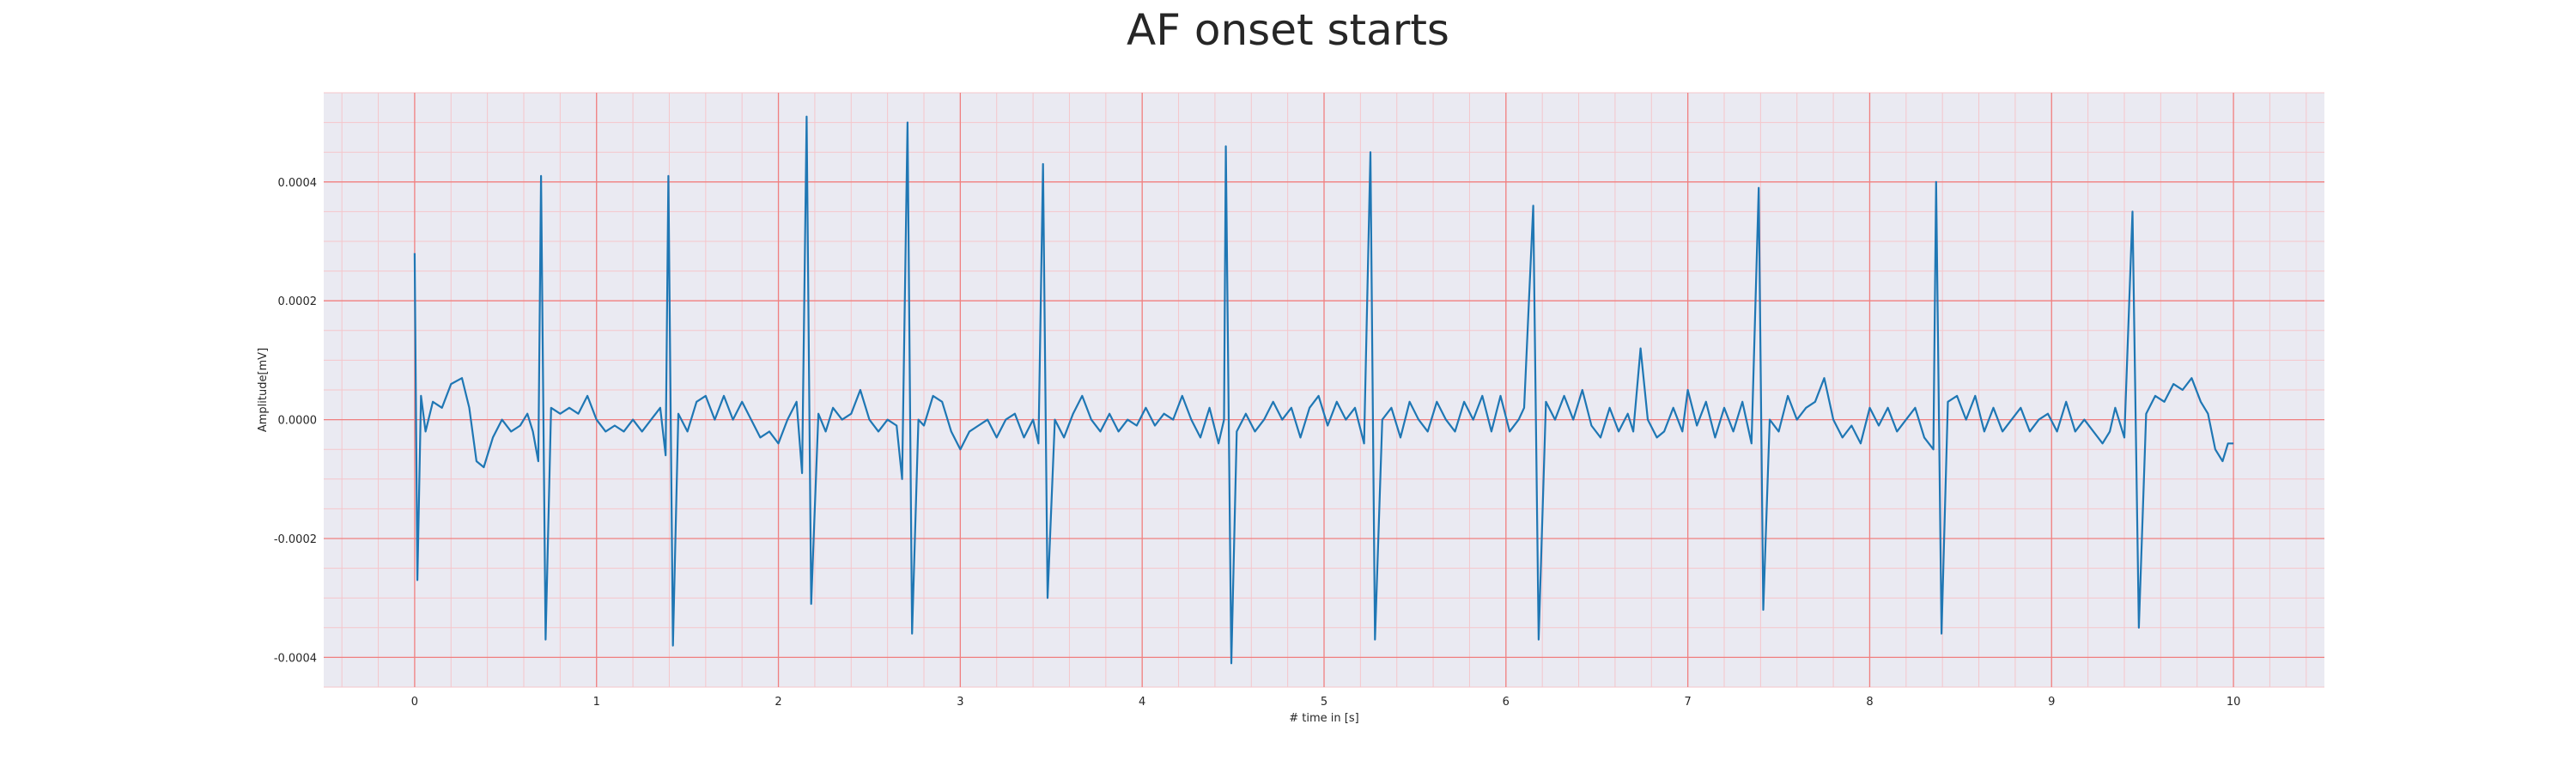 The width and height of the screenshot is (2576, 773). What do you see at coordinates (1870, 702) in the screenshot?
I see `x-tick-label: 8` at bounding box center [1870, 702].